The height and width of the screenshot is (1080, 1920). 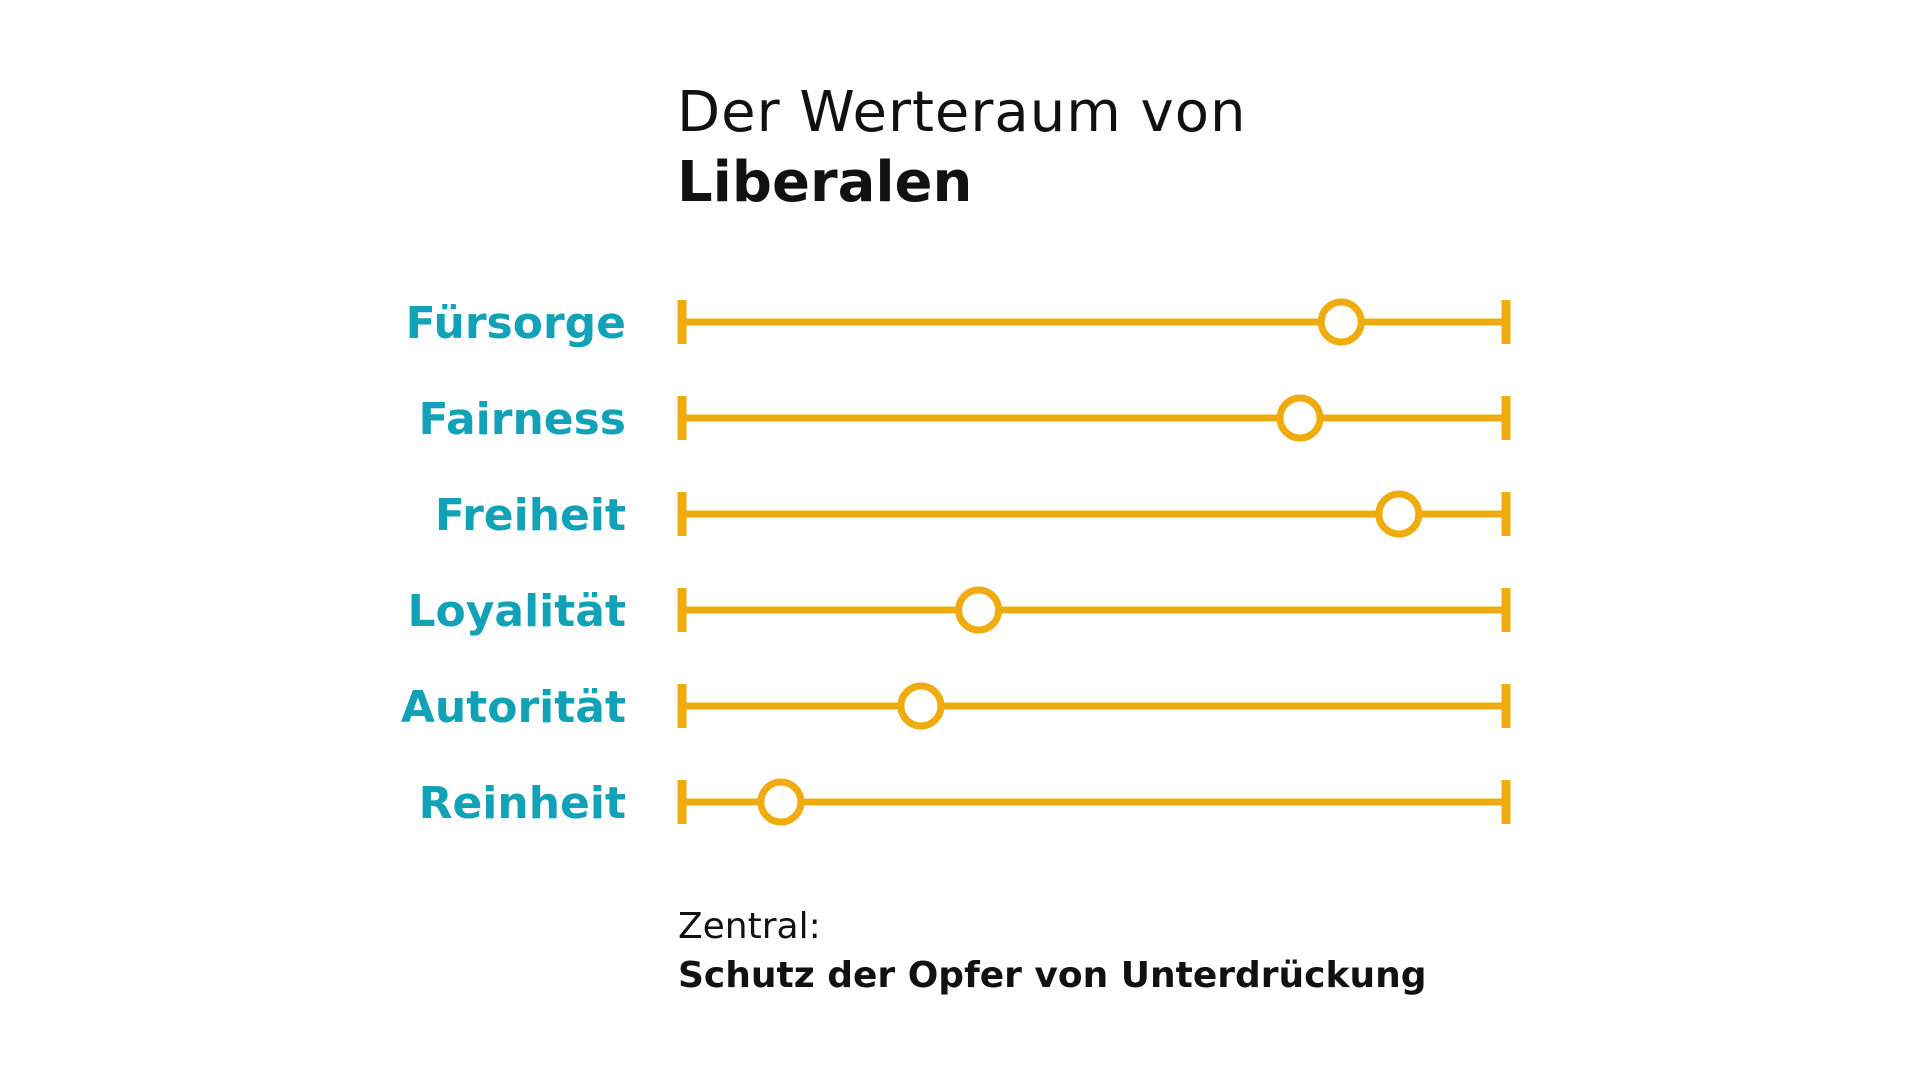 I want to click on scale-label: Freiheit, so click(x=530, y=515).